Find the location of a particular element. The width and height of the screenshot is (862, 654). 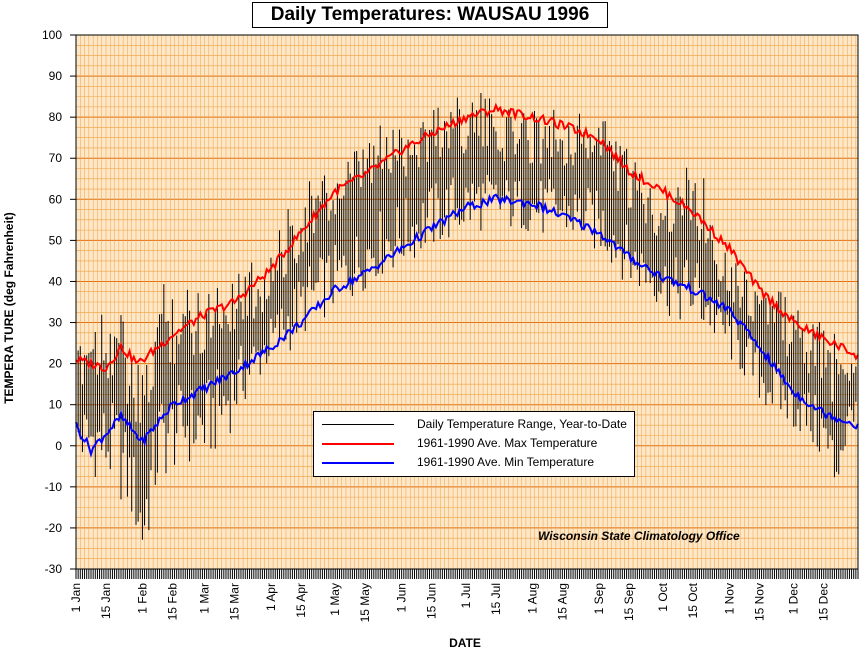

y-tick-label: 20 is located at coordinates (56, 364).